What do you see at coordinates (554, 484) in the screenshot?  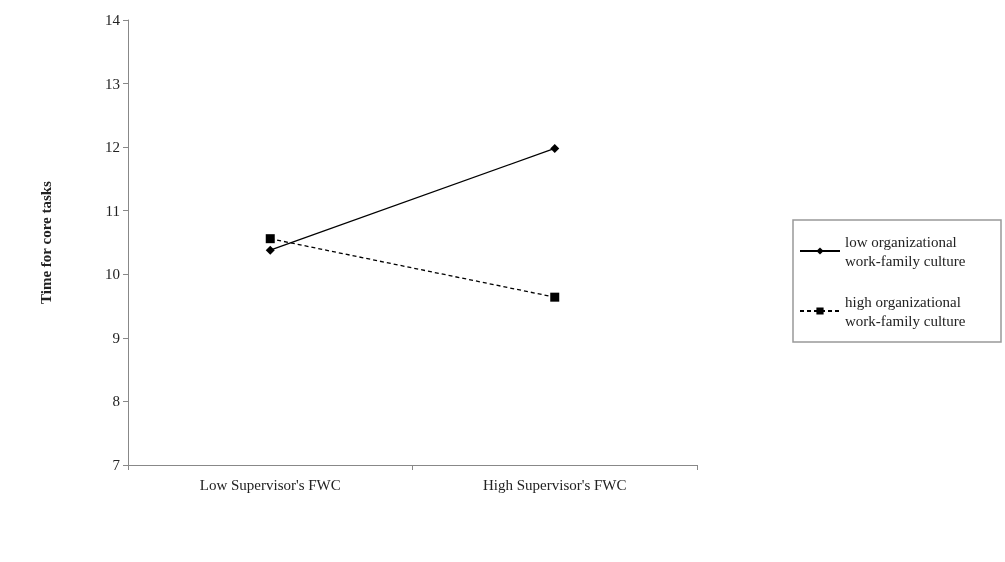 I see `x-tick-label: High Supervisor's FWC` at bounding box center [554, 484].